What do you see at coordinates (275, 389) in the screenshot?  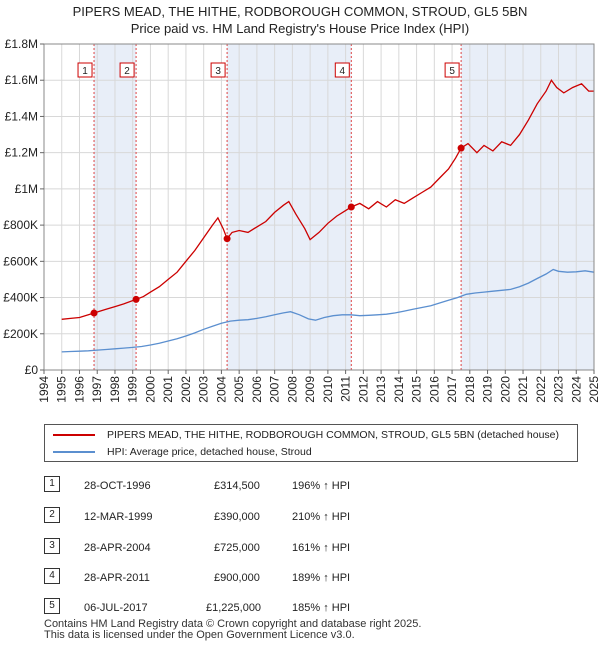 I see `x-tick-label: 2007` at bounding box center [275, 389].